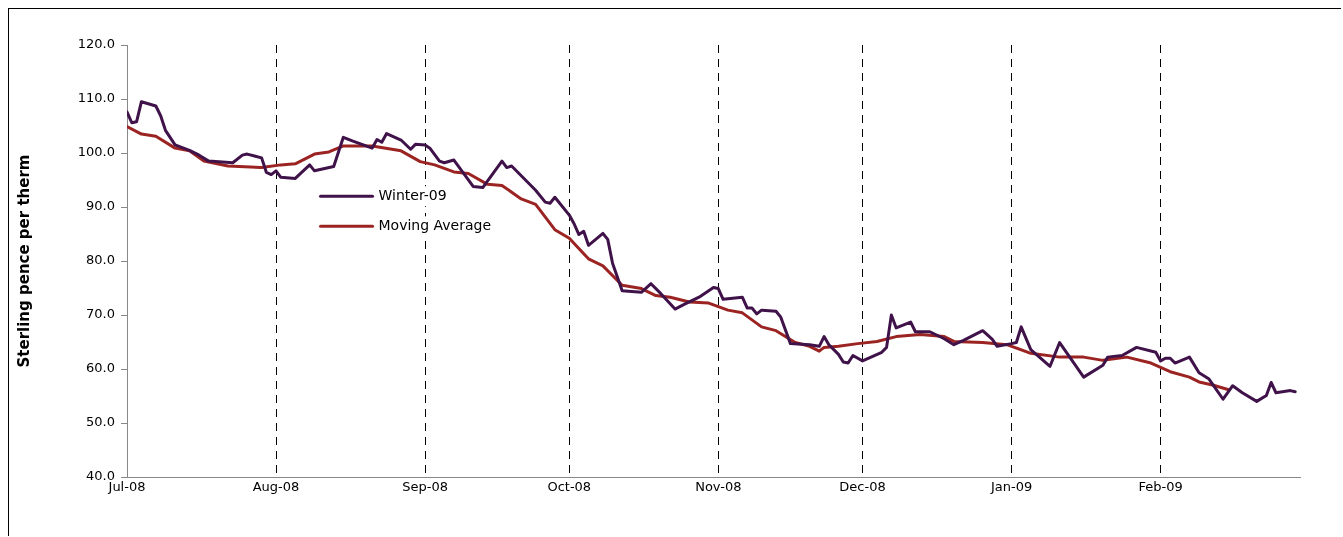 The image size is (1343, 537). I want to click on y-tick-label: 70.0, so click(100, 314).